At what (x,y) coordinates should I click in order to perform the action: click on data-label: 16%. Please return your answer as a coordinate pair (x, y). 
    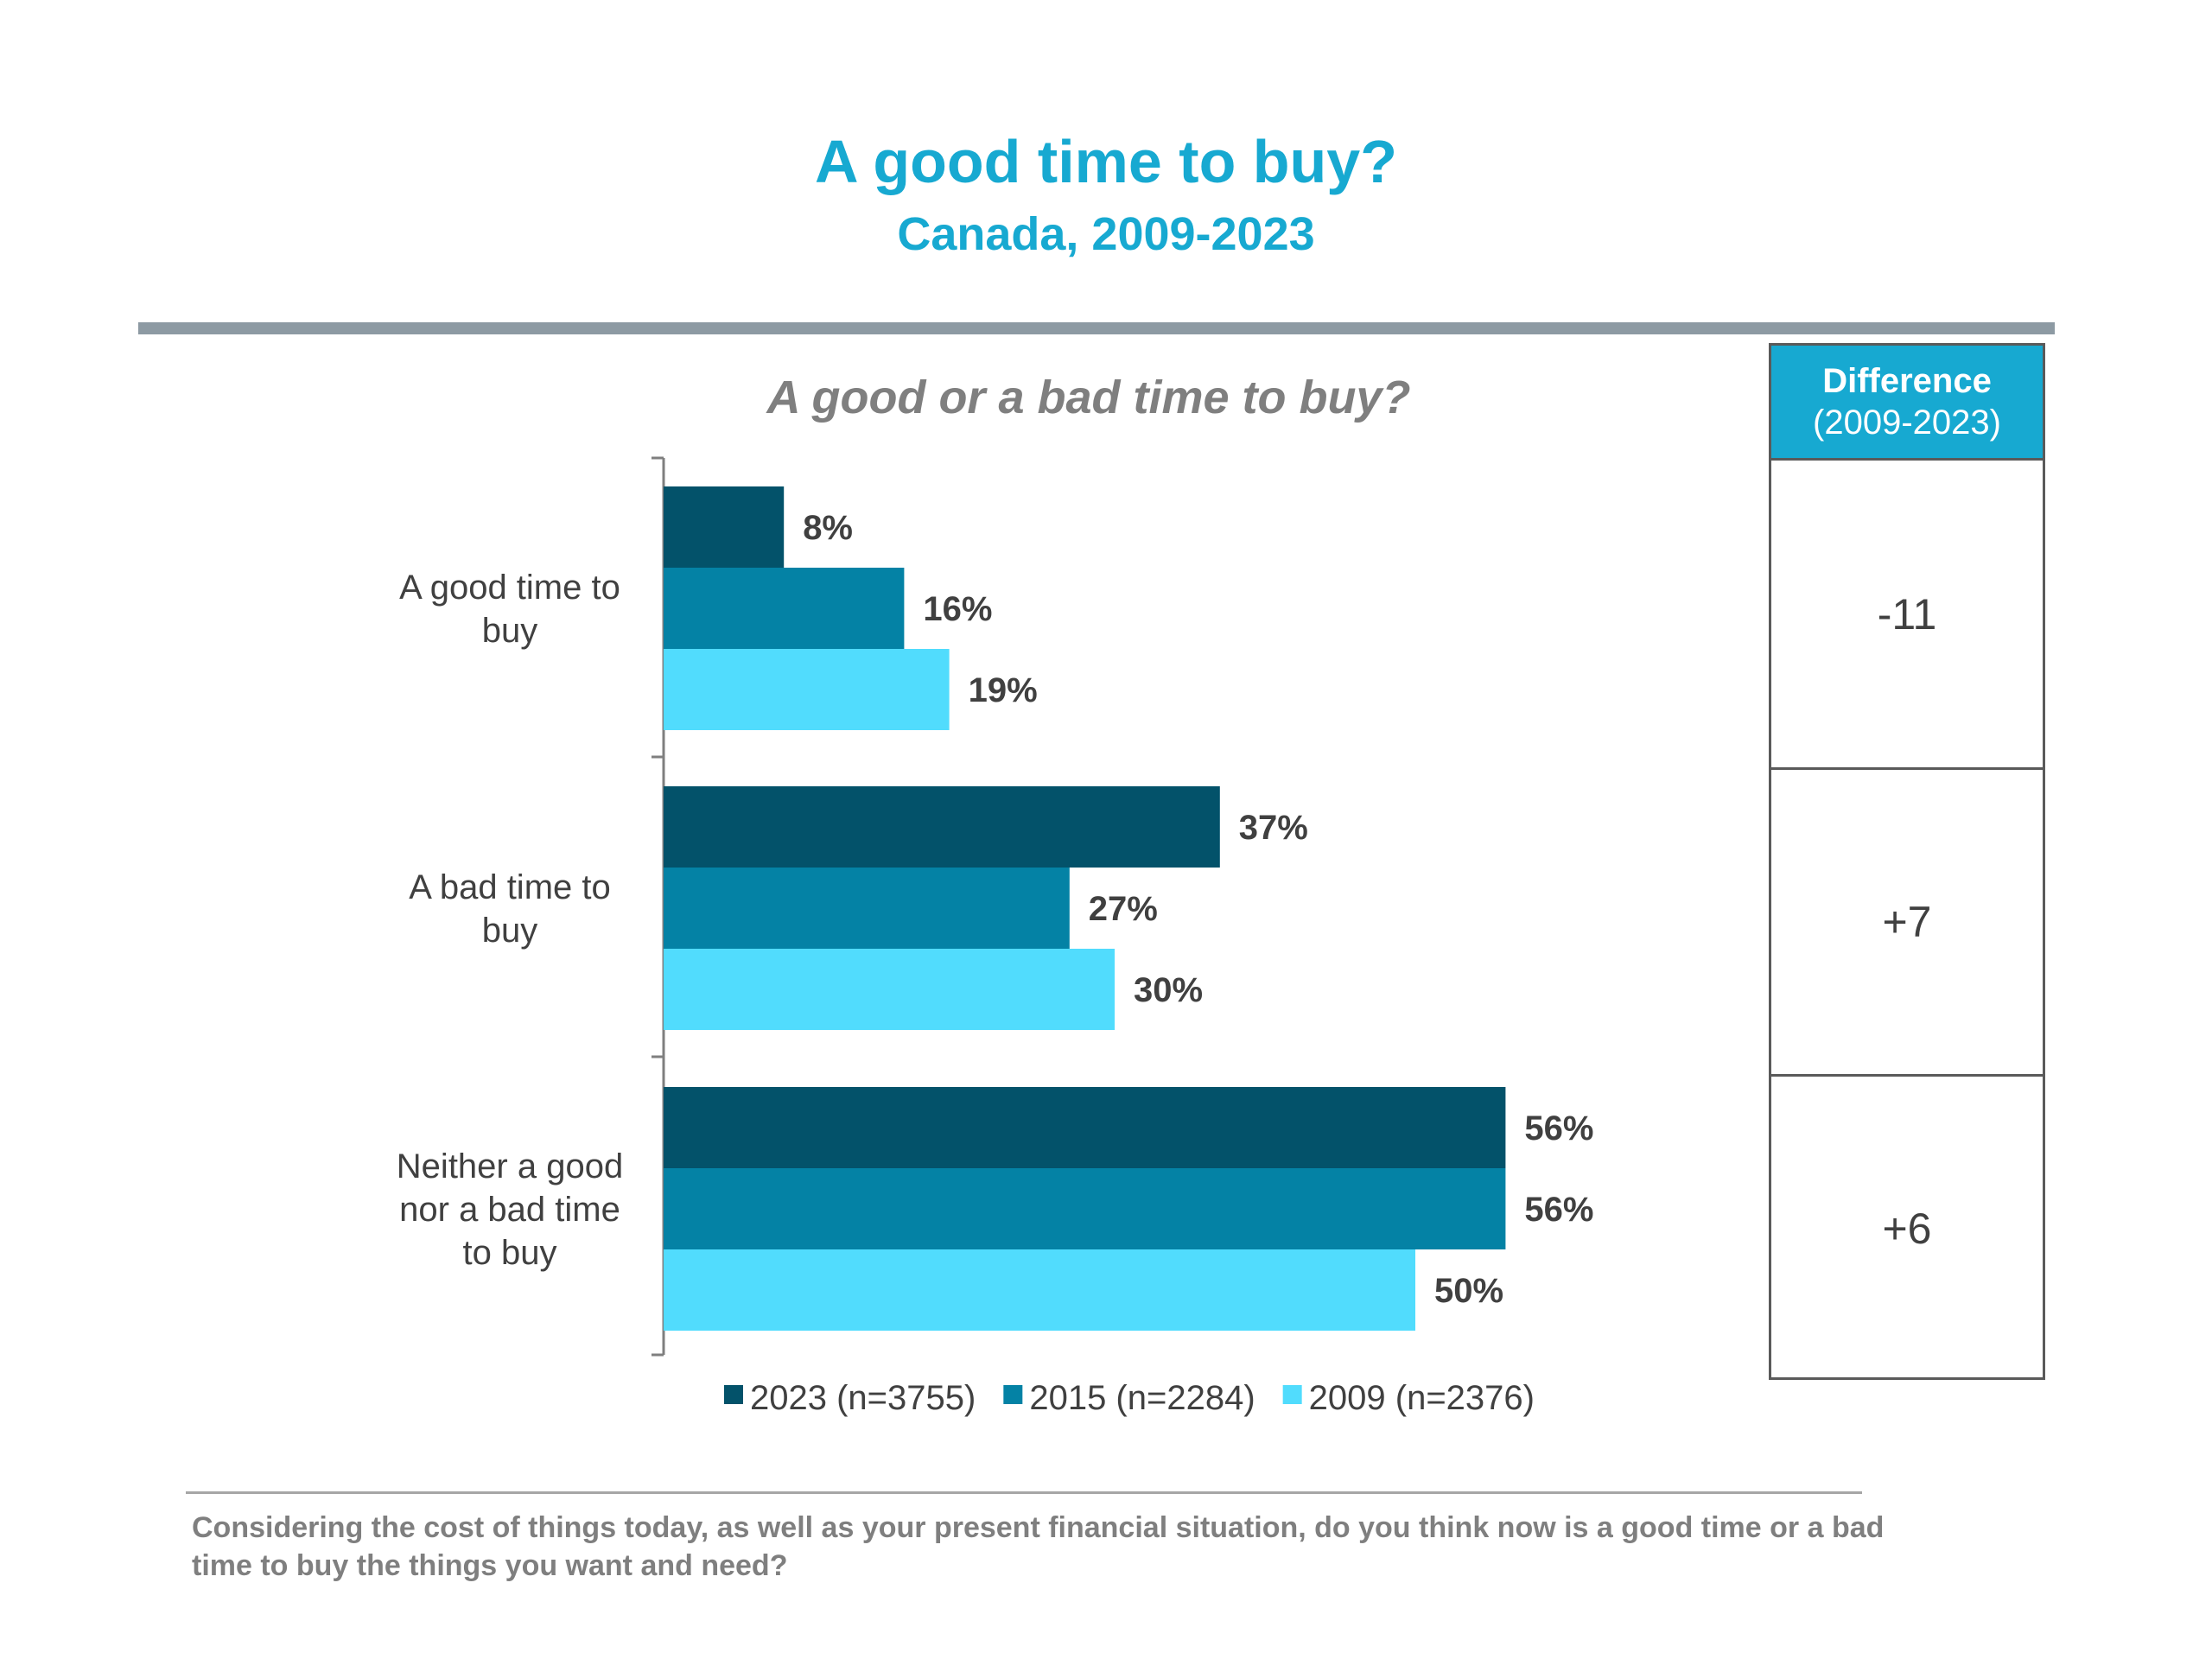
    Looking at the image, I should click on (957, 609).